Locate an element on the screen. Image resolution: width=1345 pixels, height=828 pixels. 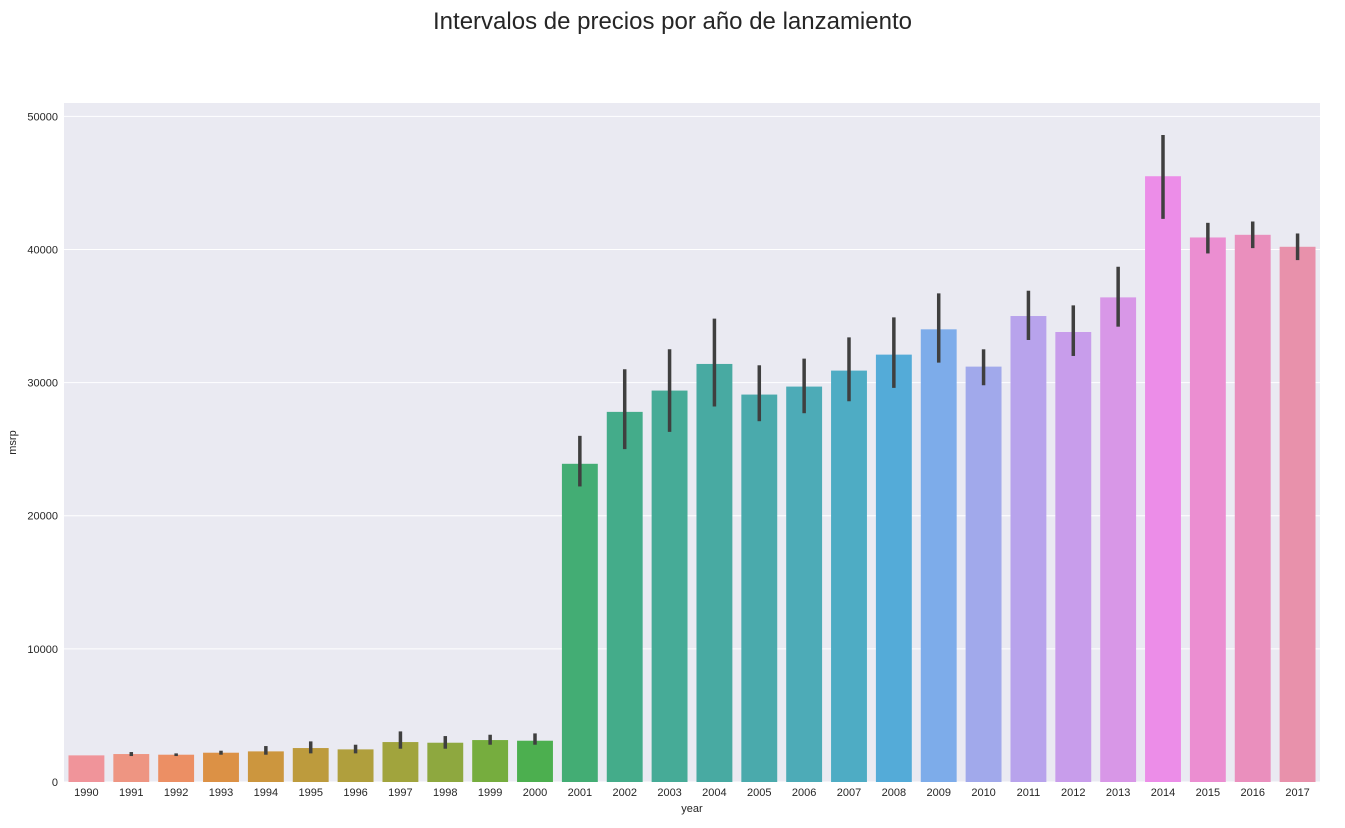
x-tick-label: 1999 is located at coordinates (490, 793).